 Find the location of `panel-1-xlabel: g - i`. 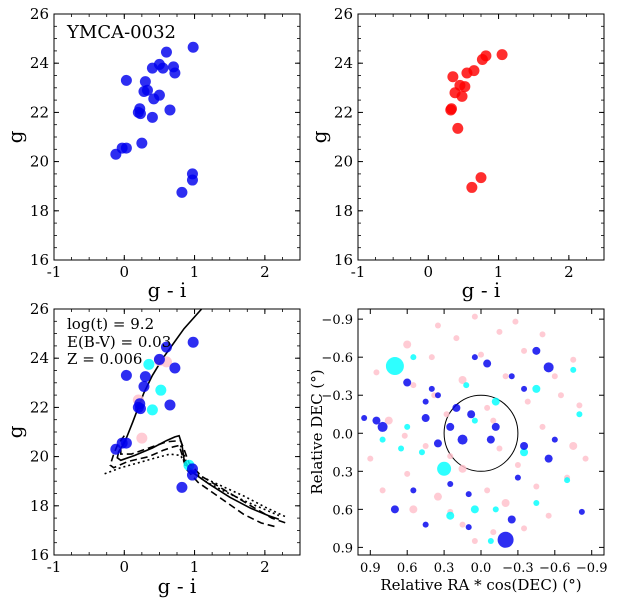

panel-1-xlabel: g - i is located at coordinates (167, 290).